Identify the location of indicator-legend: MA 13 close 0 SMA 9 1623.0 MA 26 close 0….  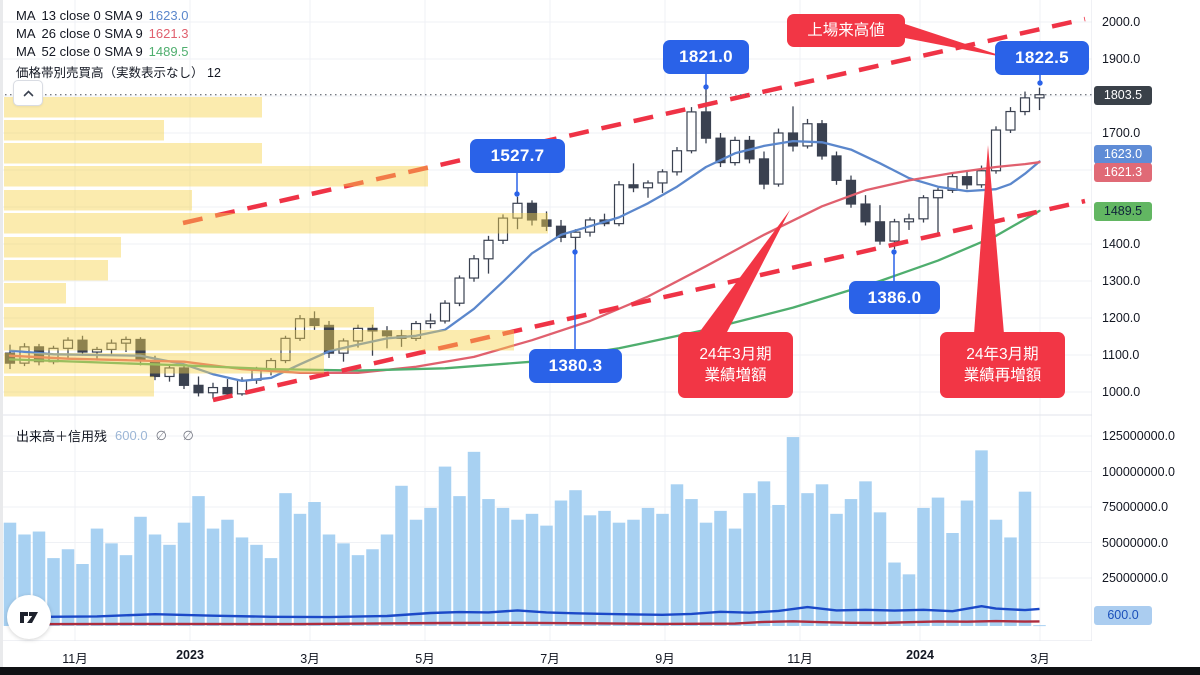
(118, 43).